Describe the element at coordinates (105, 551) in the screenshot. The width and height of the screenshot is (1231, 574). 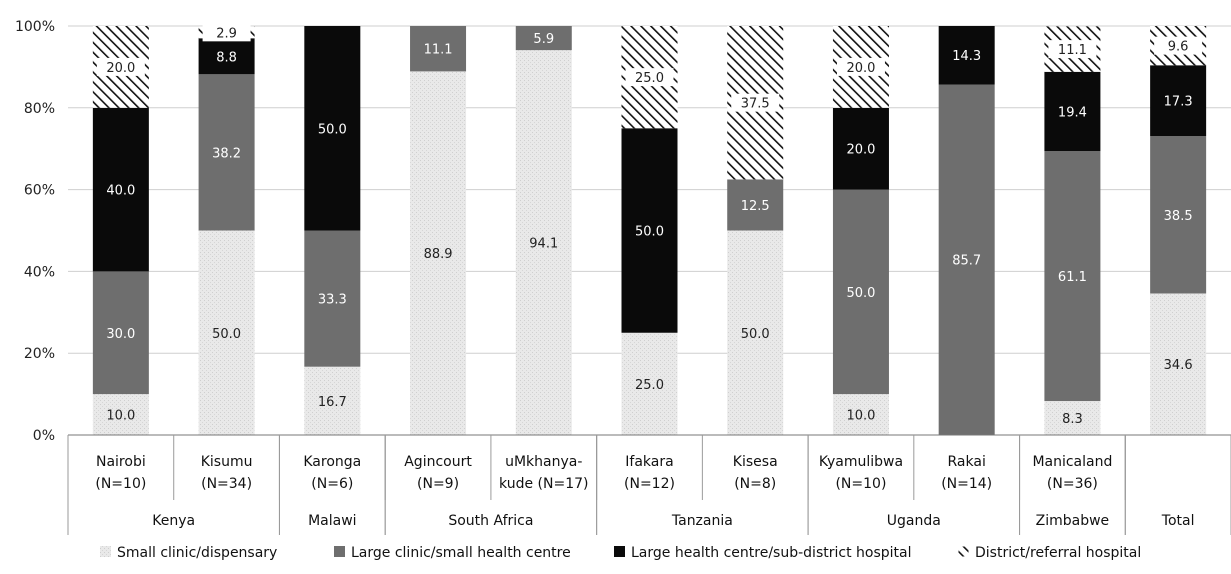
I see `legend-swatch-light` at that location.